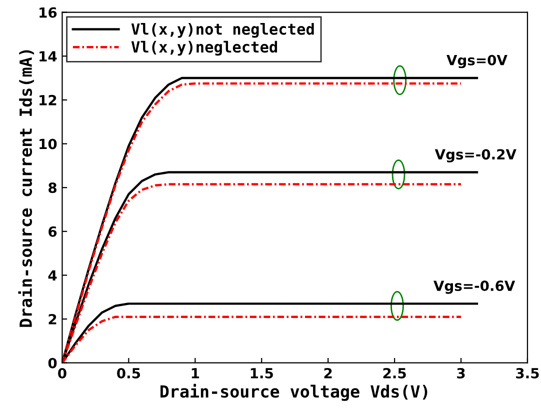 Image resolution: width=541 pixels, height=410 pixels. What do you see at coordinates (222, 30) in the screenshot?
I see `legend-label: Vl(x,y)not neglected` at bounding box center [222, 30].